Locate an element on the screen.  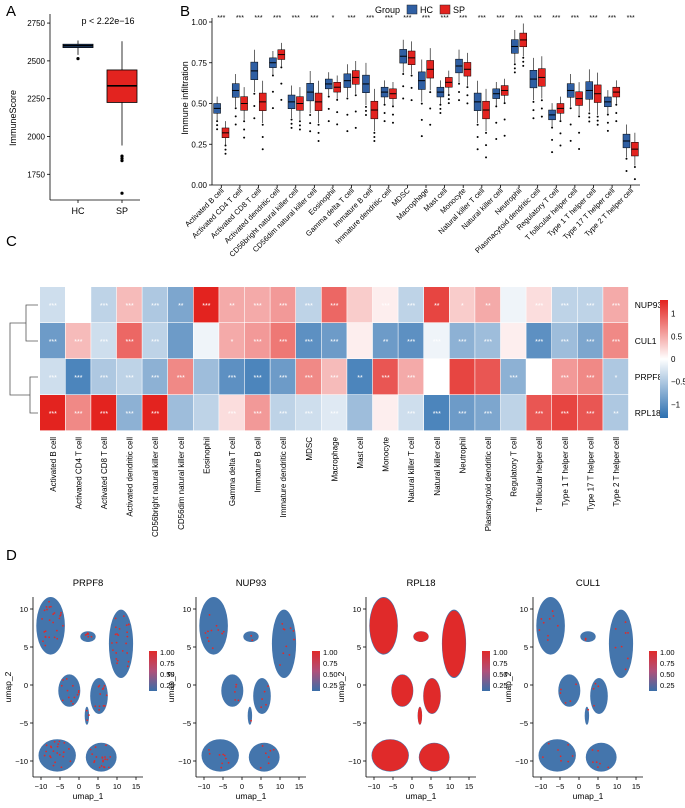
column-label: Natural killer T cell is located at coordinates (411, 470).